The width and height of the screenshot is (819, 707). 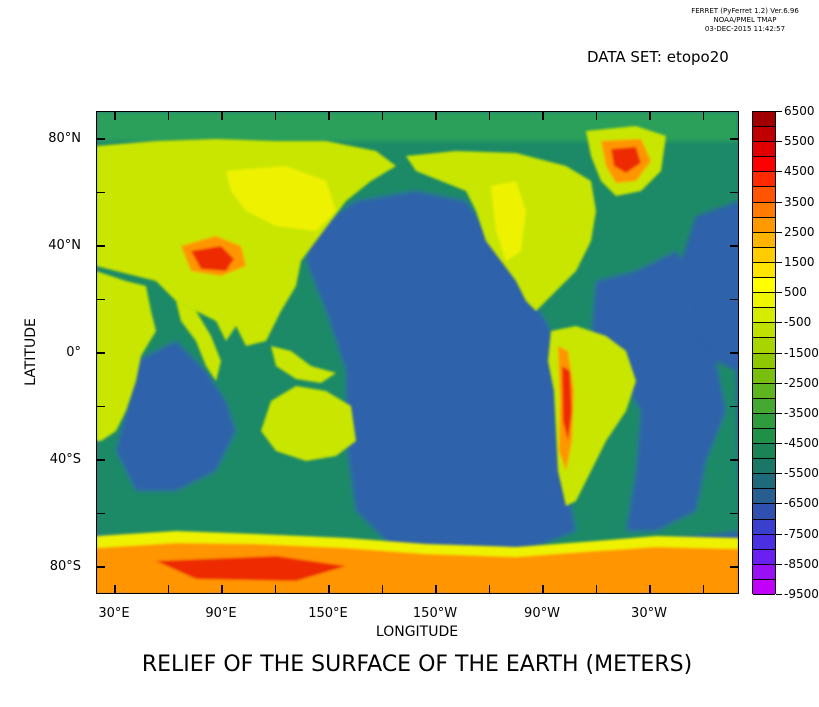 I want to click on colorbar-label: 2500, so click(x=799, y=231).